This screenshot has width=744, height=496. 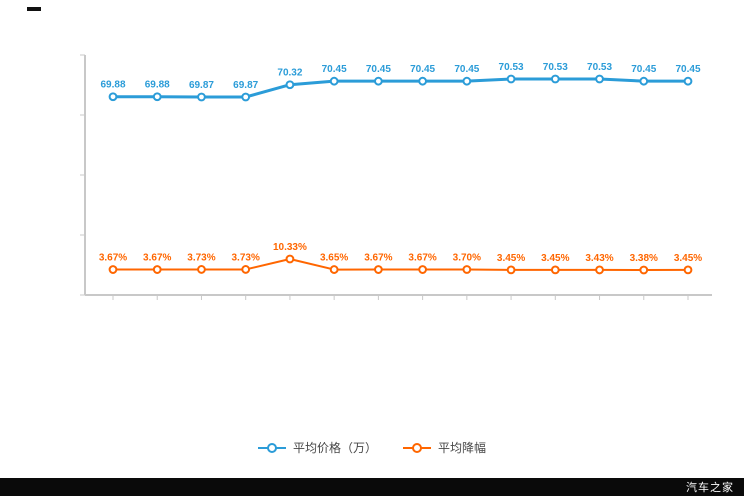 I want to click on data-label: 3.65%, so click(x=334, y=258).